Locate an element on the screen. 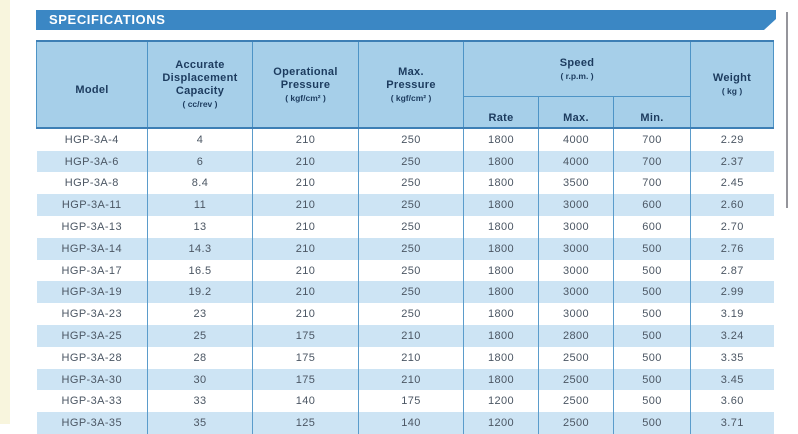 The image size is (798, 434). value-cell: 30 is located at coordinates (200, 379).